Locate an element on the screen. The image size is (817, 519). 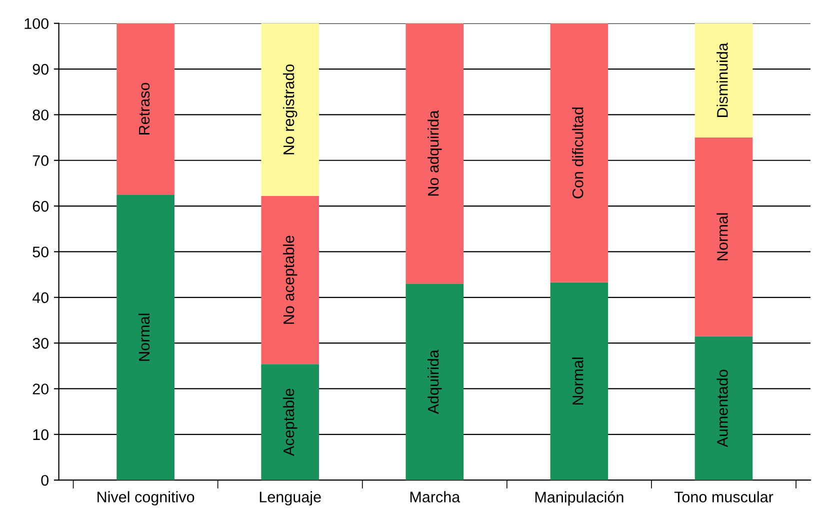
data-label: Retraso is located at coordinates (144, 108).